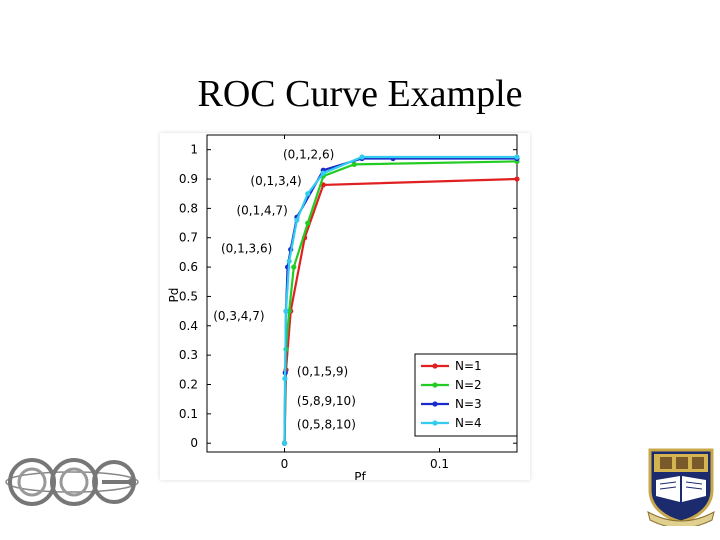 The width and height of the screenshot is (720, 540). I want to click on y-tick-label: 0.8, so click(188, 208).